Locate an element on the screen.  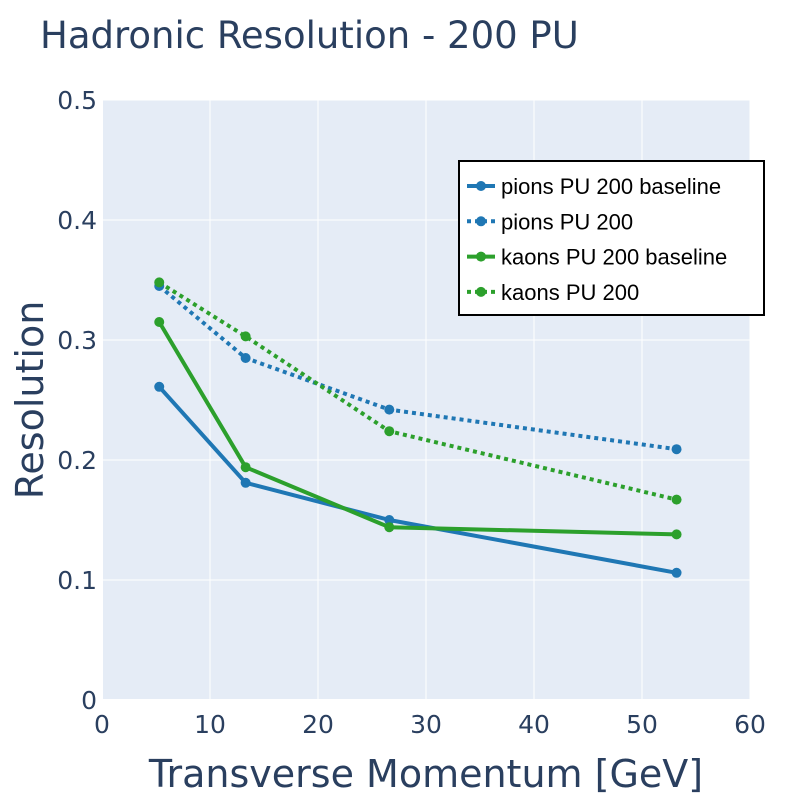
x-axis-title: Transverse Momentum [GeV] is located at coordinates (425, 774).